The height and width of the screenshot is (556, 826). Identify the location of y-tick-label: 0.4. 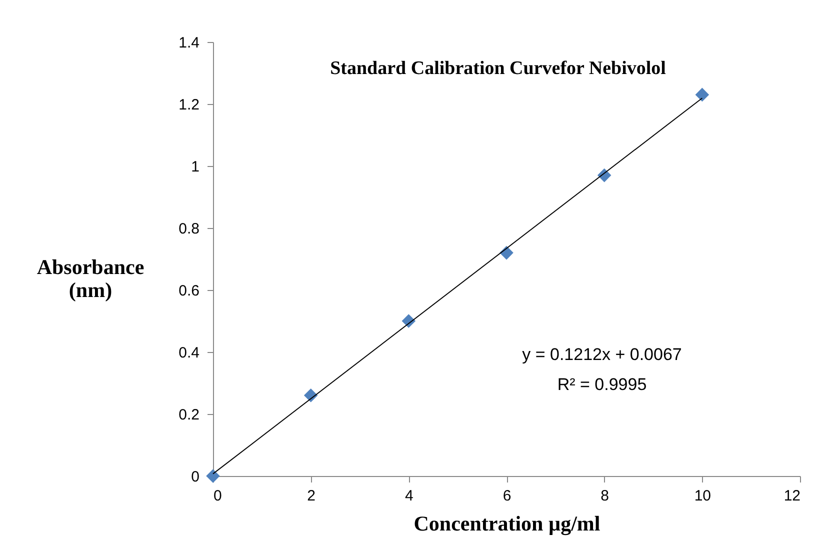
(189, 353).